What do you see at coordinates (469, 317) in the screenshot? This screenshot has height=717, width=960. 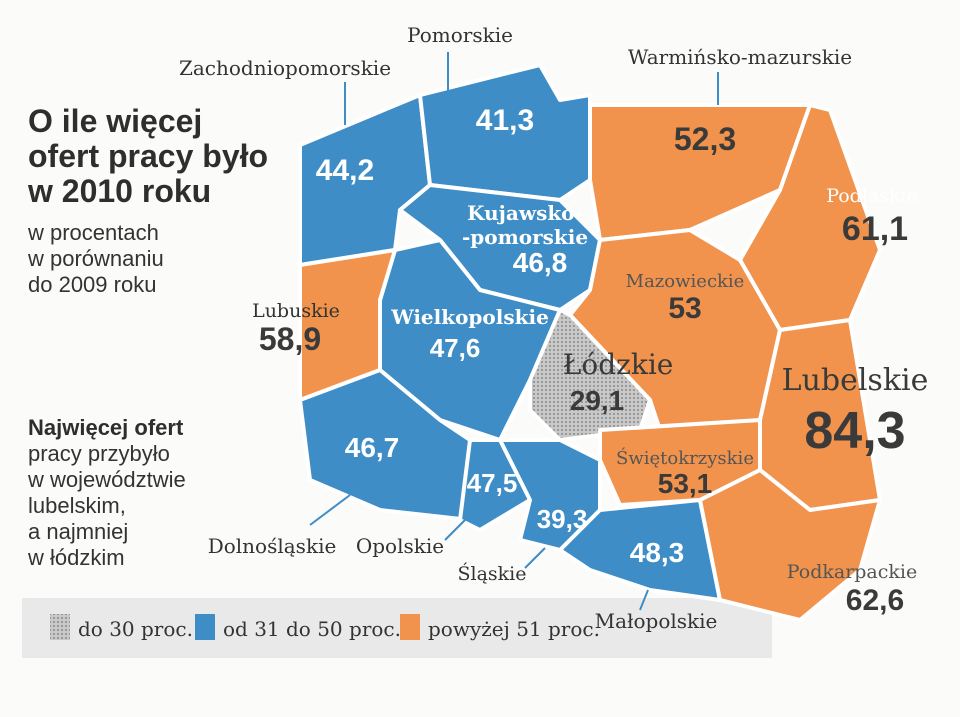 I see `region-name: Wielkopolskie` at bounding box center [469, 317].